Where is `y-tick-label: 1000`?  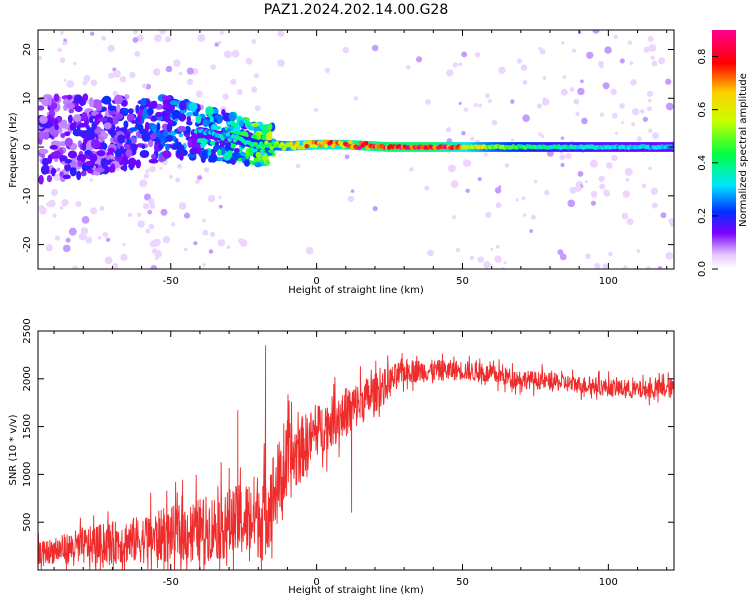
y-tick-label: 1000 is located at coordinates (27, 474).